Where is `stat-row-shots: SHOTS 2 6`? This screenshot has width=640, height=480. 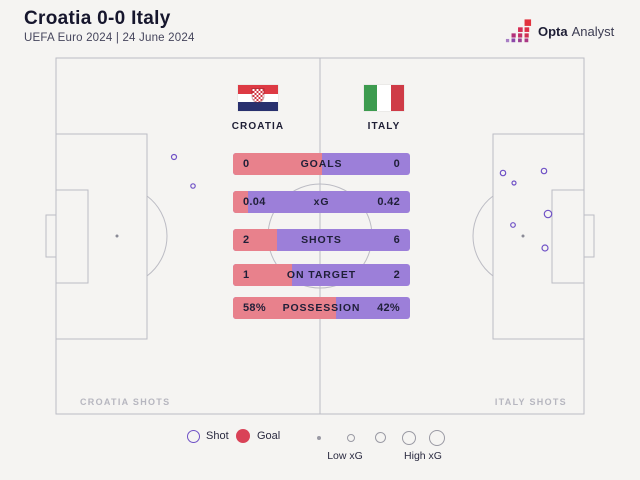
stat-row-shots: SHOTS 2 6 is located at coordinates (321, 240).